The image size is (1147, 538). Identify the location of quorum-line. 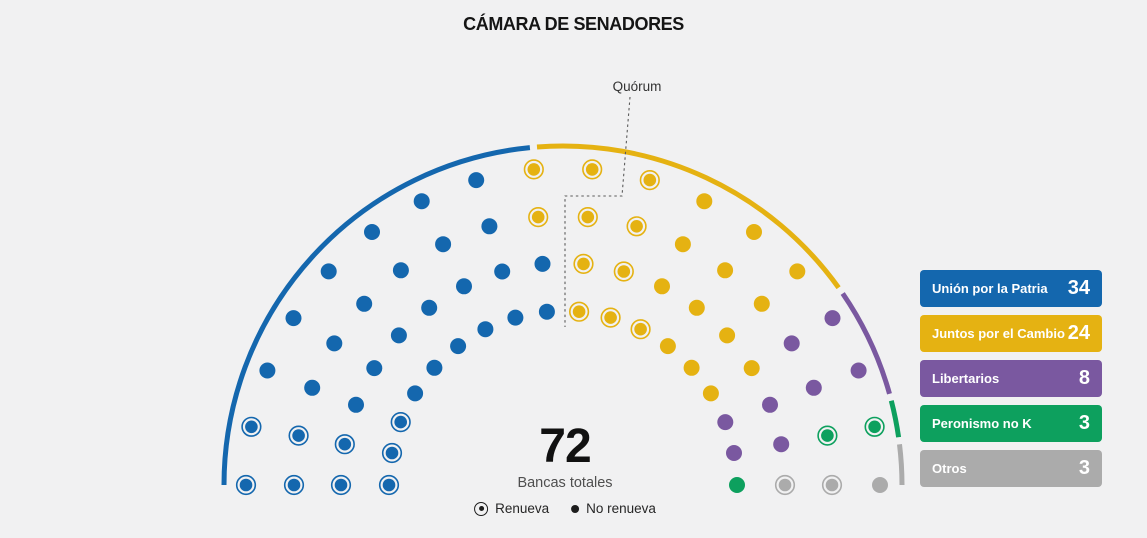
(597, 211).